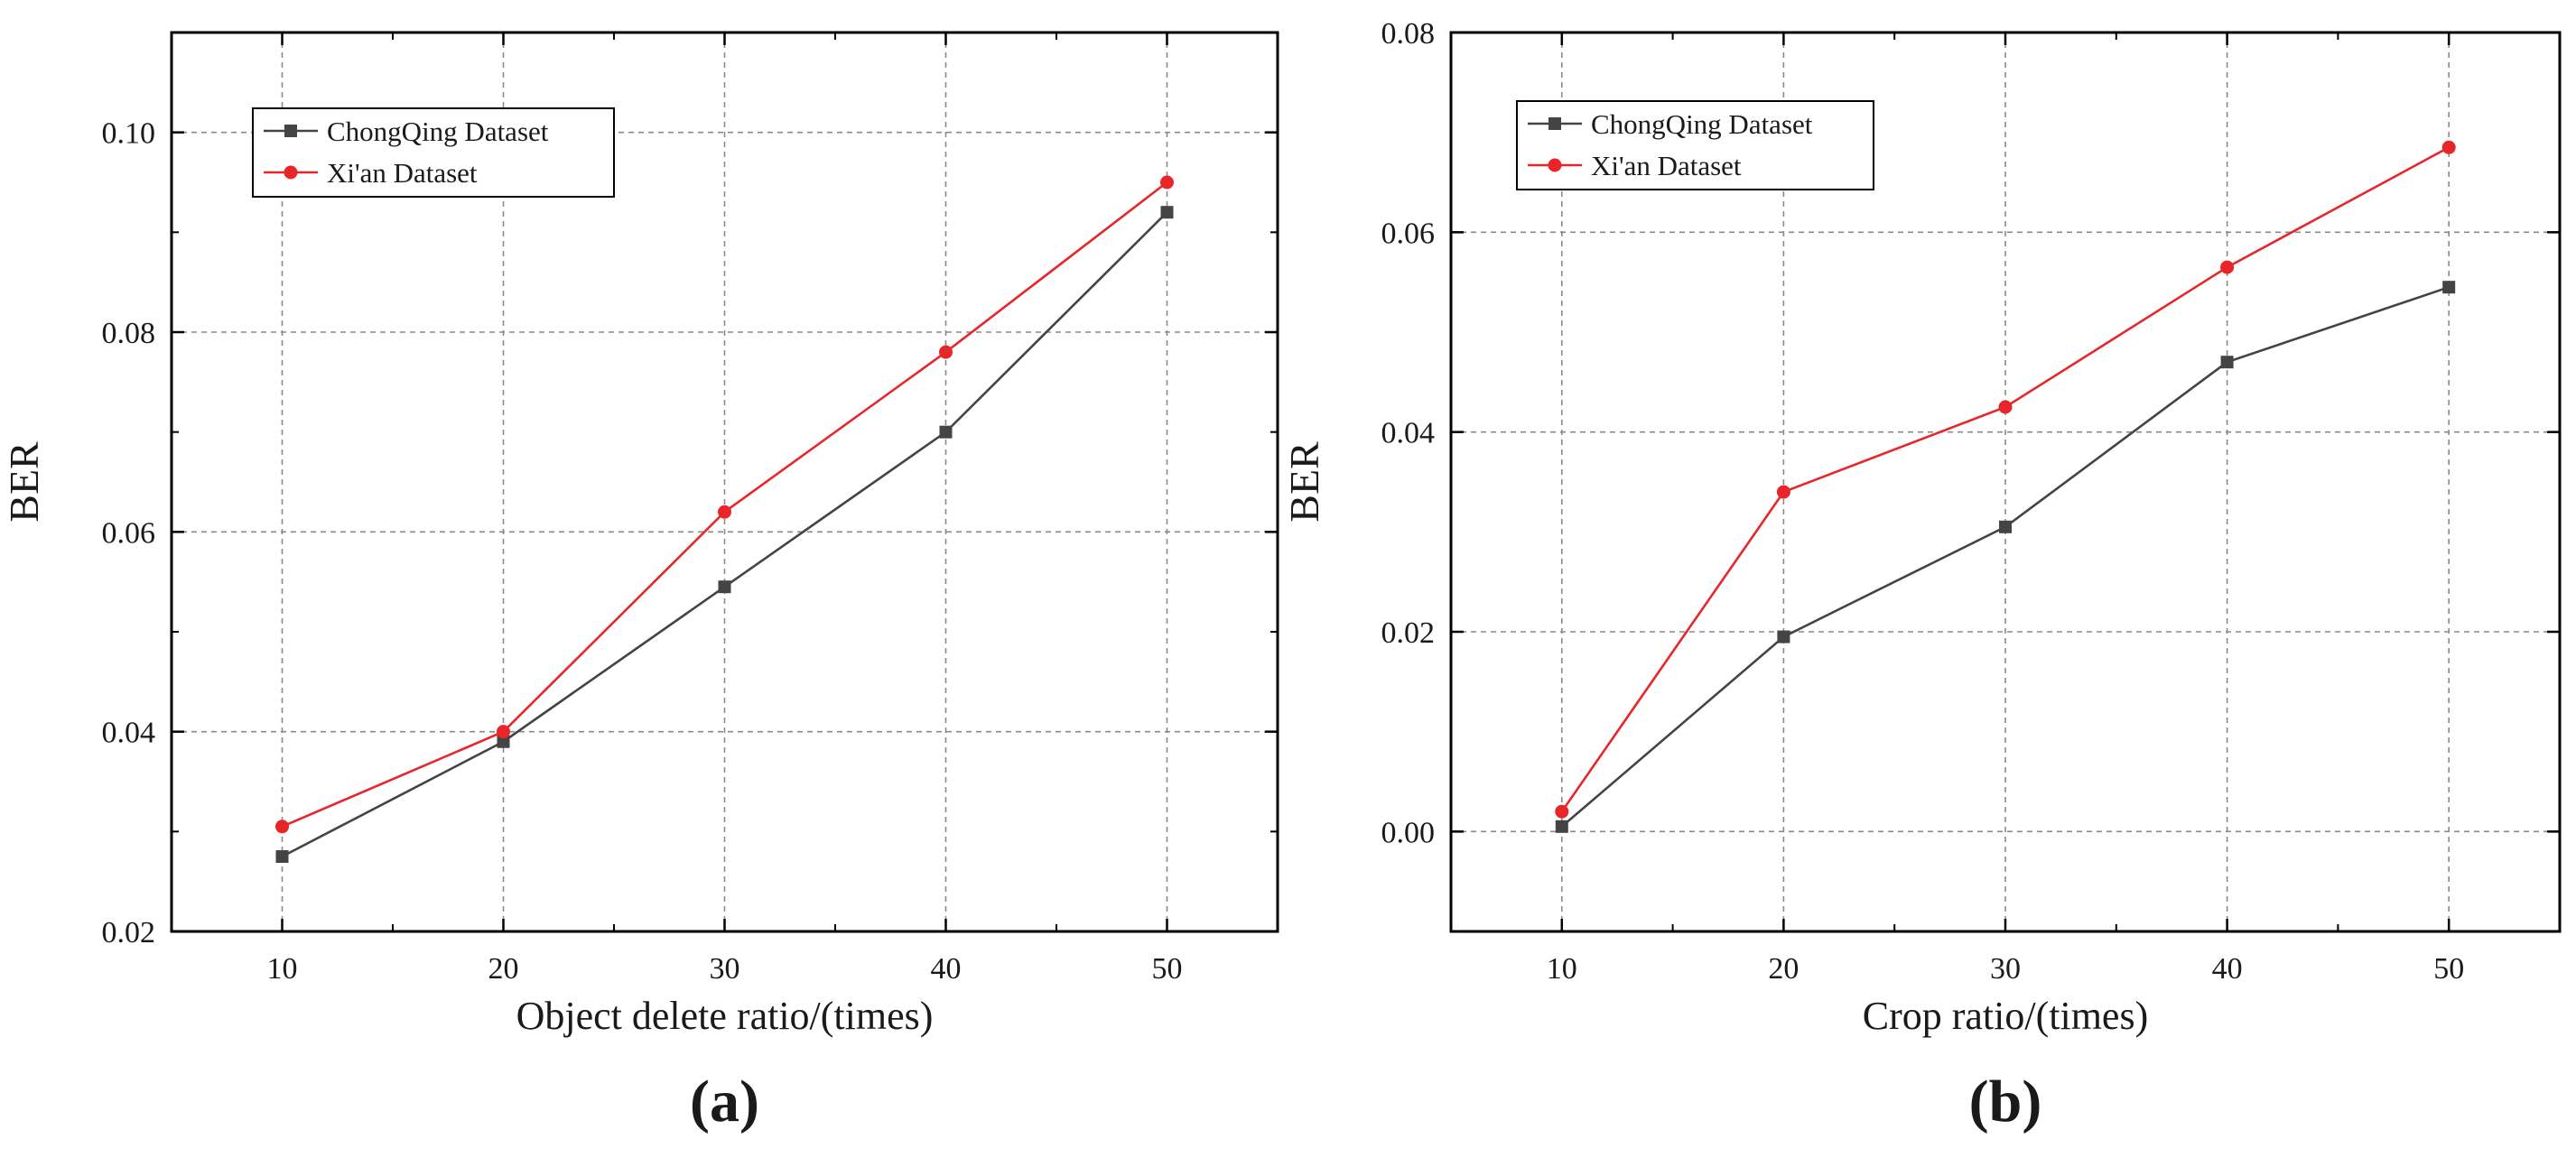 Image resolution: width=2576 pixels, height=1167 pixels. Describe the element at coordinates (1408, 832) in the screenshot. I see `y-tick-label: 0.00` at that location.